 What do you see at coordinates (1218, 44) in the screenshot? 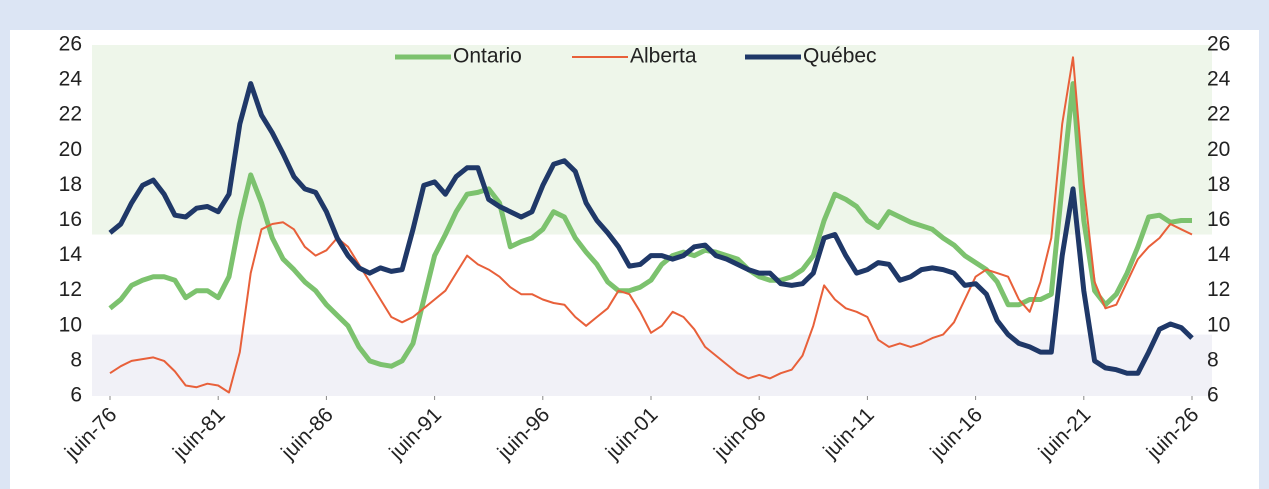
I see `y2-tick-label: 26` at bounding box center [1218, 44].